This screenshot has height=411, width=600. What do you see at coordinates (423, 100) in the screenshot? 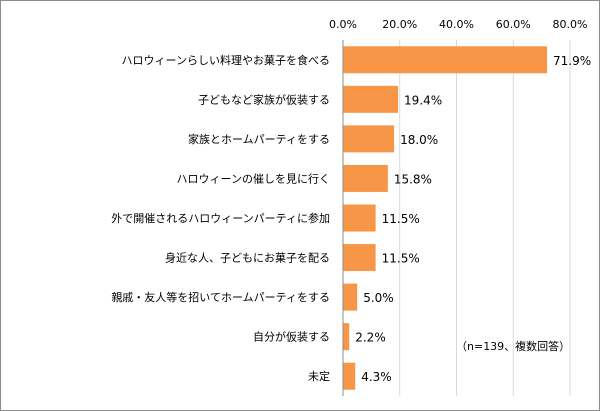
I see `data-label: 19.4%` at bounding box center [423, 100].